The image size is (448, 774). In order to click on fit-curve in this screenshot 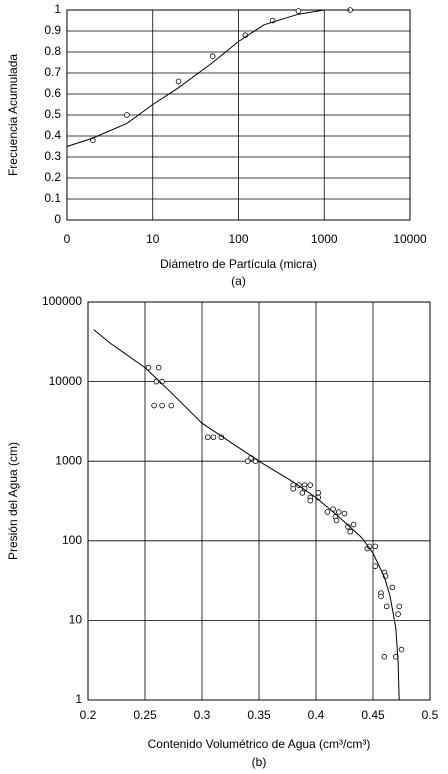, I will do `click(208, 78)`.